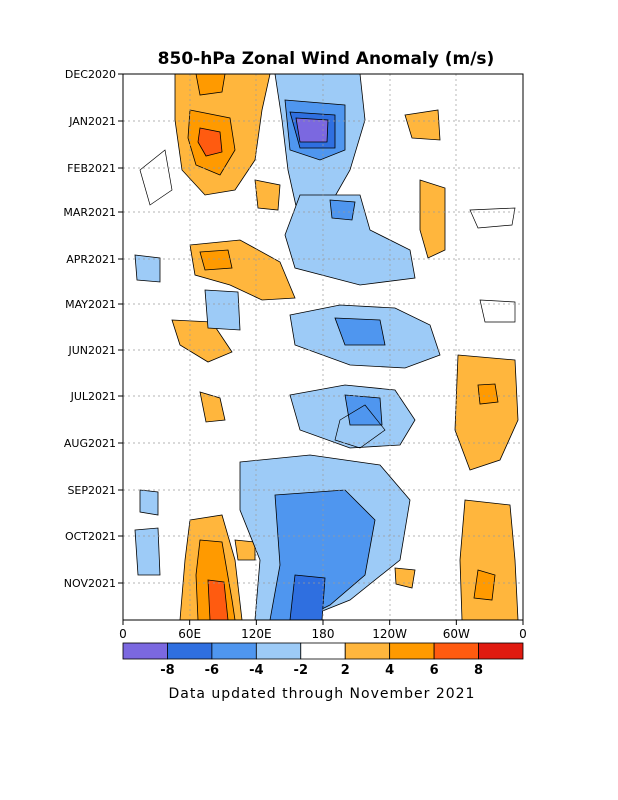 The image size is (618, 800). What do you see at coordinates (91, 259) in the screenshot?
I see `y-tick-label: APR2021` at bounding box center [91, 259].